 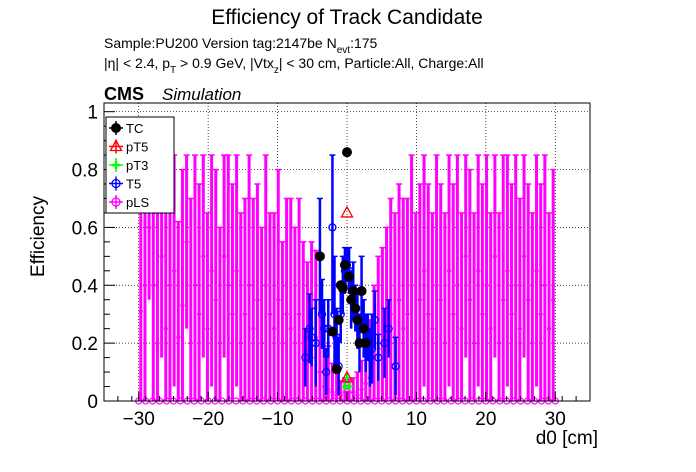 What do you see at coordinates (92, 113) in the screenshot?
I see `y-tick-label: 1` at bounding box center [92, 113].